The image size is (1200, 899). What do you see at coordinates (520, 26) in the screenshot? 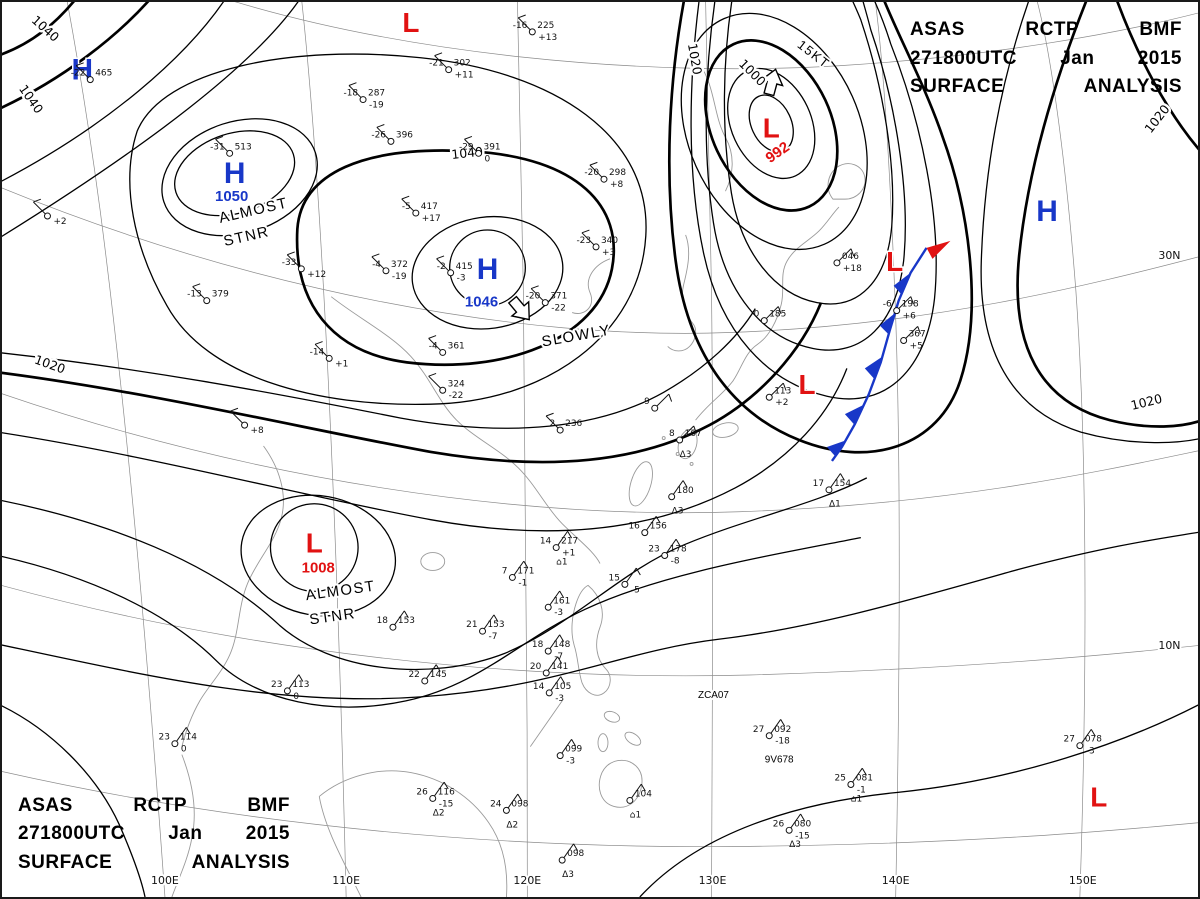
I see `station-temp: -16` at bounding box center [520, 26].